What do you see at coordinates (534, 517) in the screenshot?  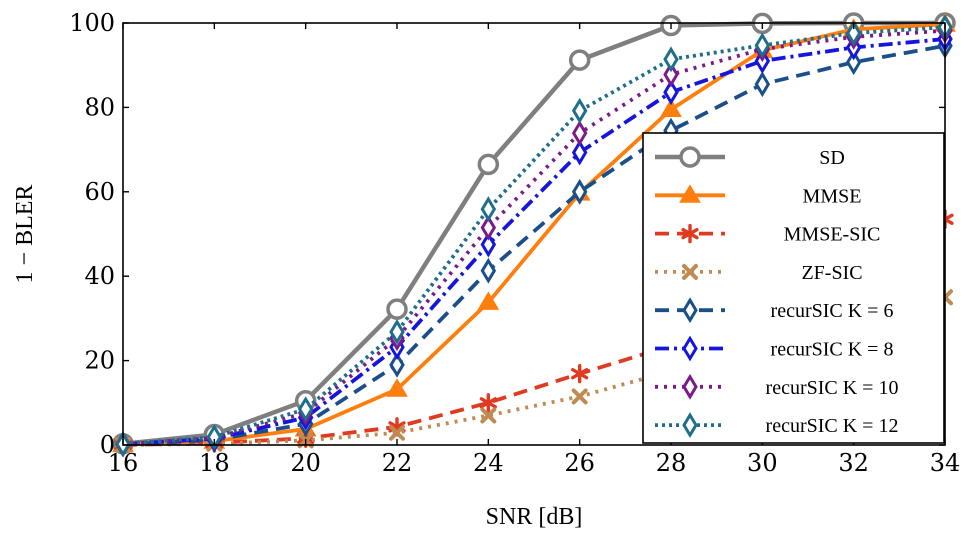 I see `x-axis-label: SNR [dB]` at bounding box center [534, 517].